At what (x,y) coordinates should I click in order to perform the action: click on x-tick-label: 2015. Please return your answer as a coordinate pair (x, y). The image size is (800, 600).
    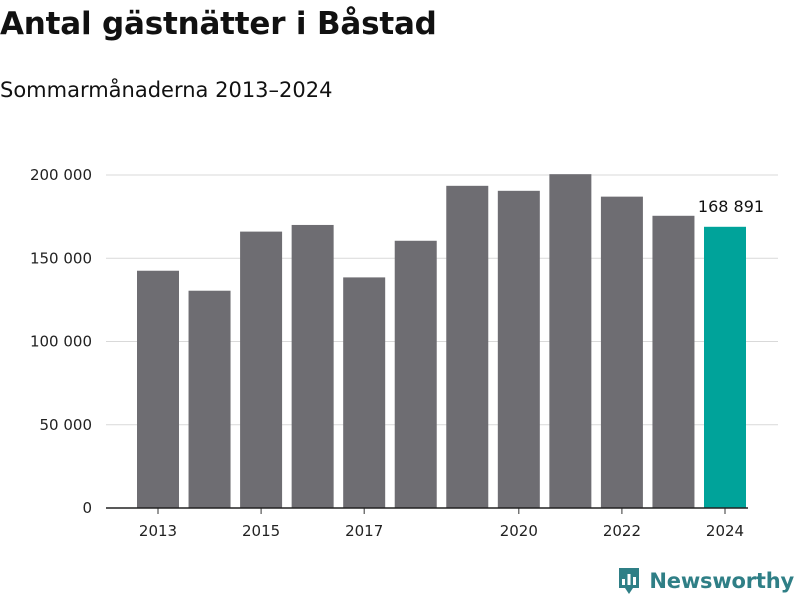
    Looking at the image, I should click on (261, 531).